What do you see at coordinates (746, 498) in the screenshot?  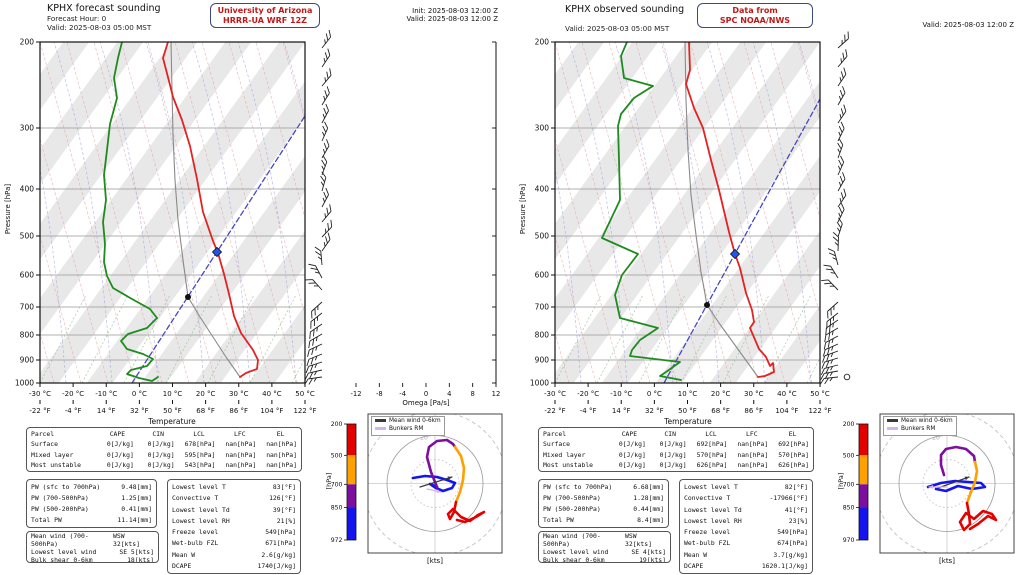 I see `table-row: Convective T -17966[°F]` at bounding box center [746, 498].